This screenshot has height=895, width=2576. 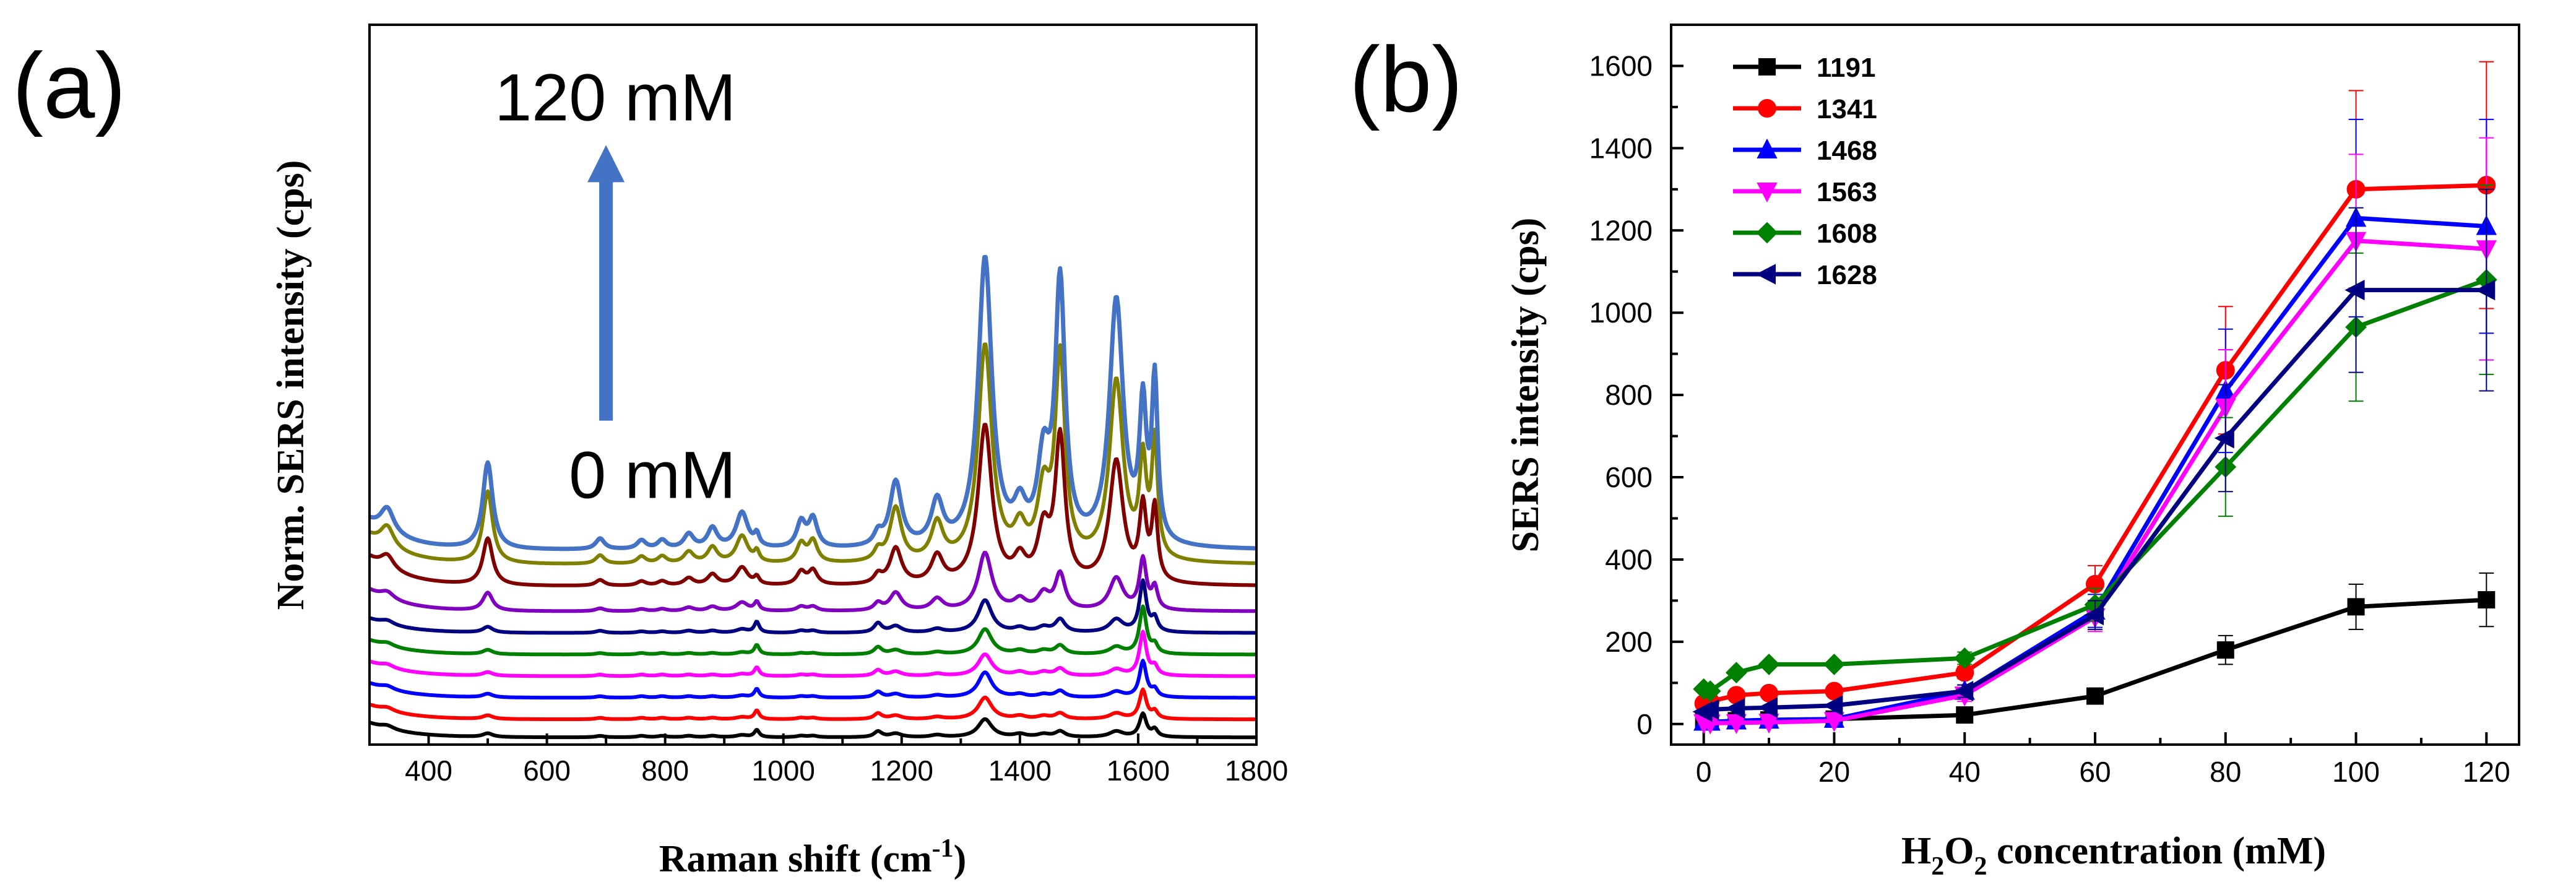 What do you see at coordinates (1847, 109) in the screenshot?
I see `legend-label-1341: 1341` at bounding box center [1847, 109].